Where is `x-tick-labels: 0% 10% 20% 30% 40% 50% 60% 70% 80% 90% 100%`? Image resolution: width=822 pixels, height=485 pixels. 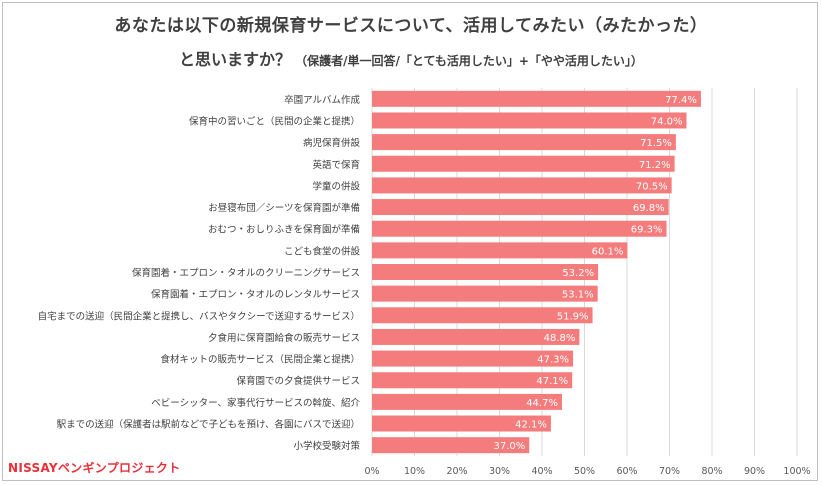 x-tick-labels: 0% 10% 20% 30% 40% 50% 60% 70% 80% 90% 100% is located at coordinates (587, 471).